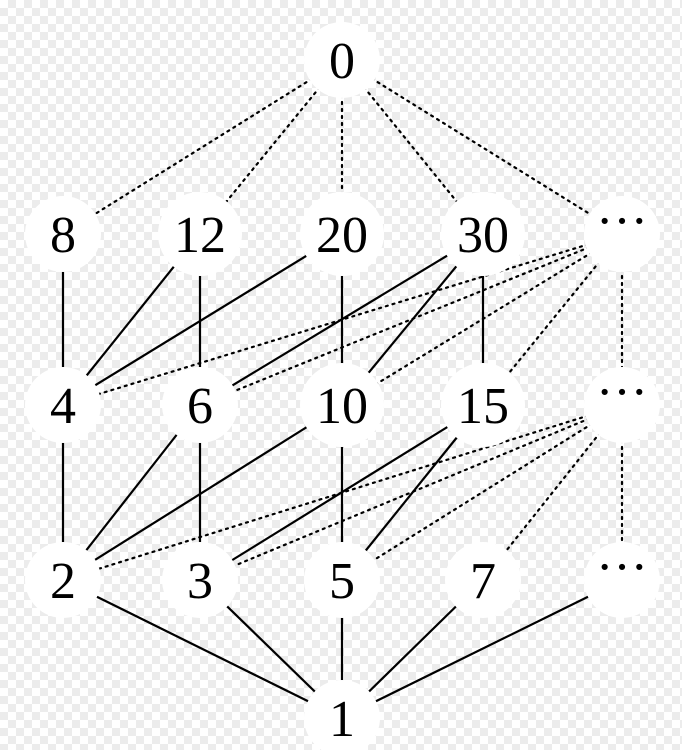 The height and width of the screenshot is (750, 682). I want to click on node-label: 6, so click(200, 406).